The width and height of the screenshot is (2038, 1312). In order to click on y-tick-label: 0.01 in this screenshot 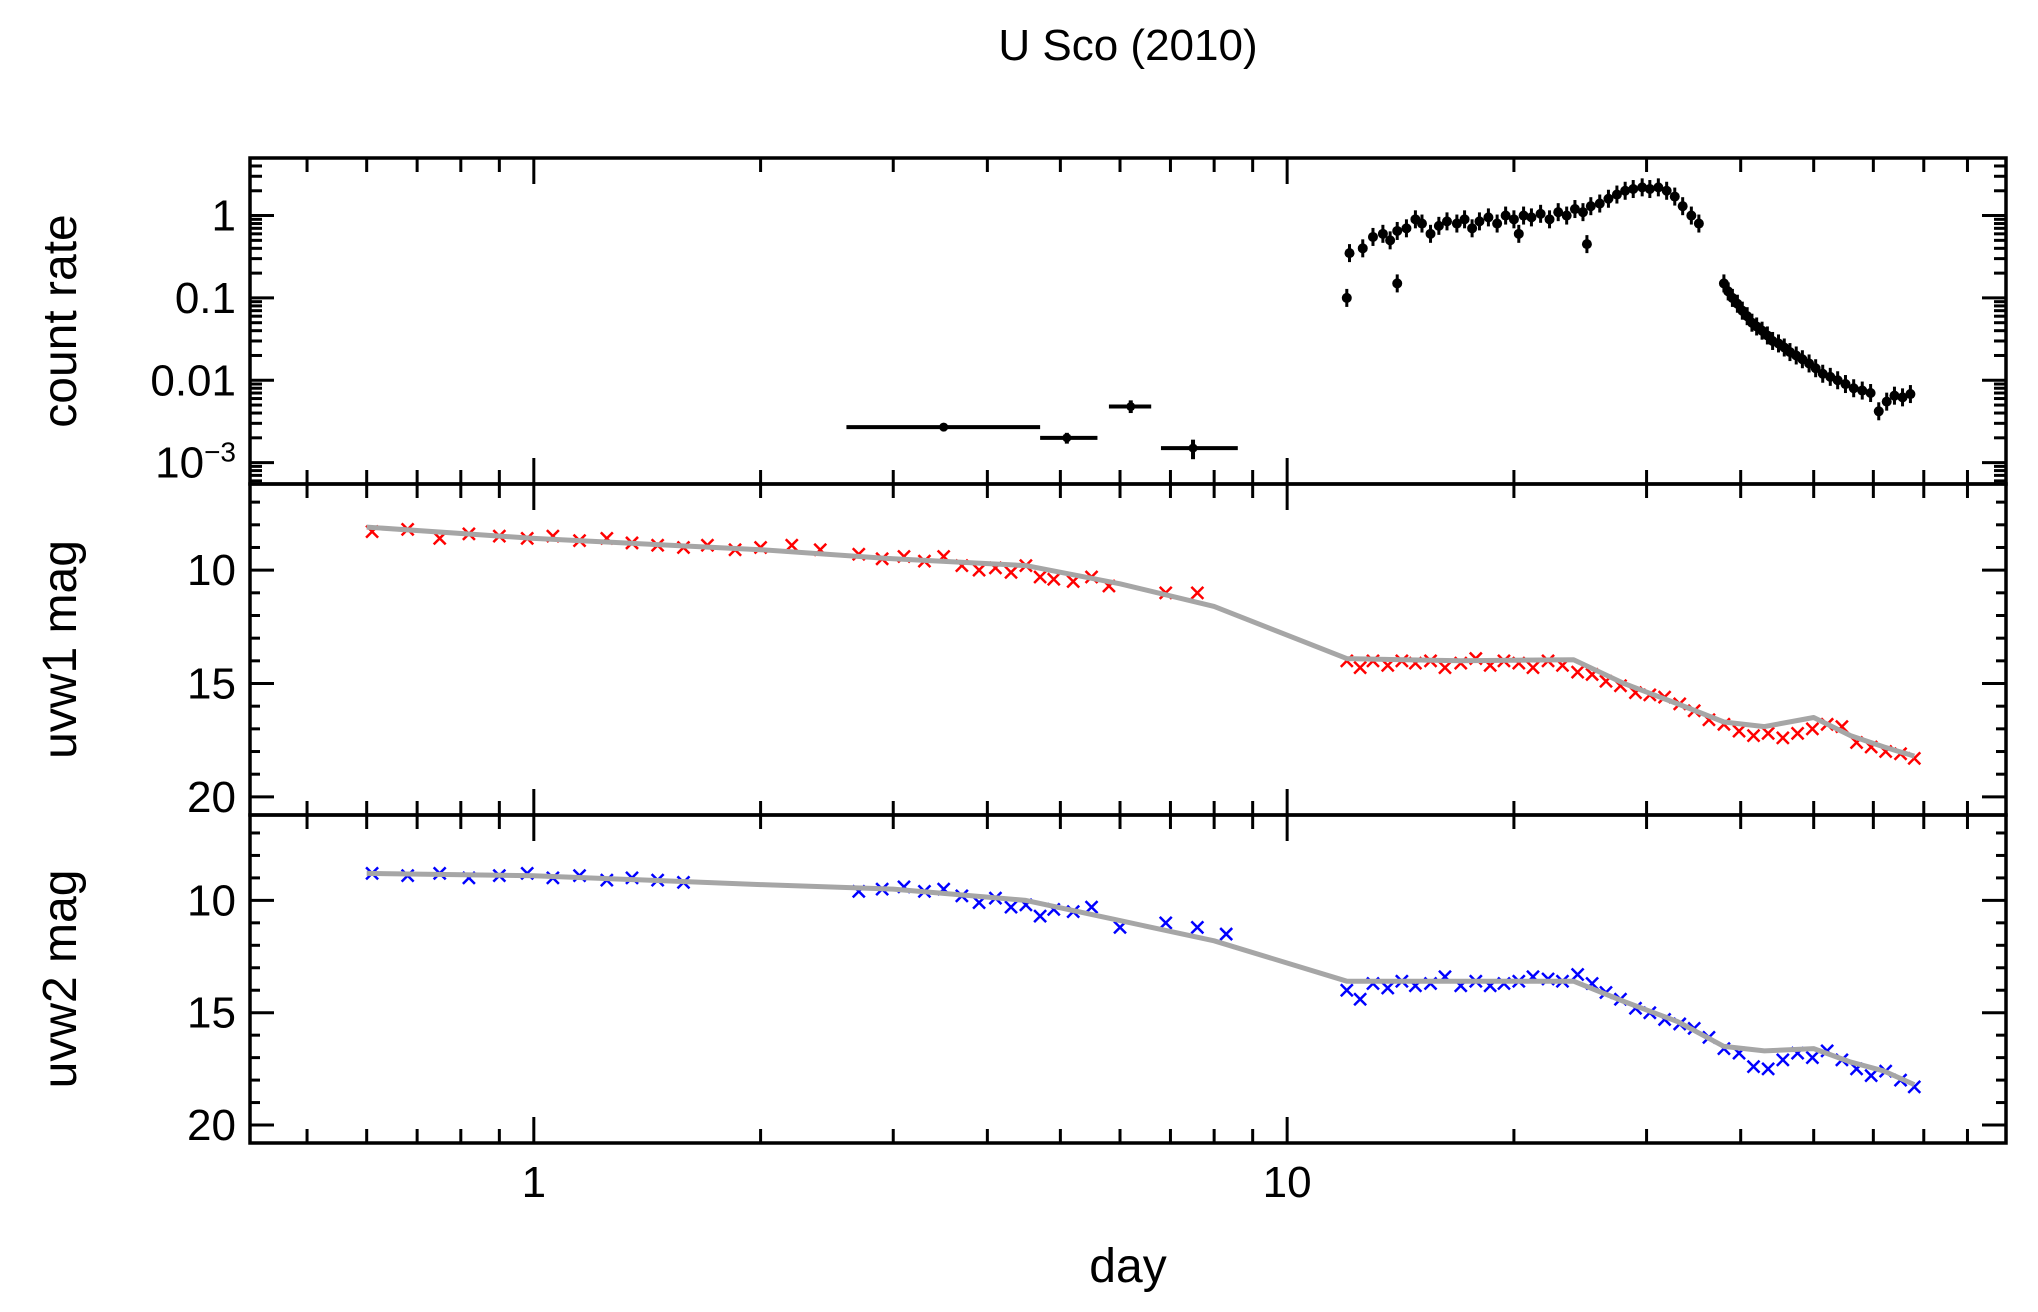, I will do `click(193, 380)`.